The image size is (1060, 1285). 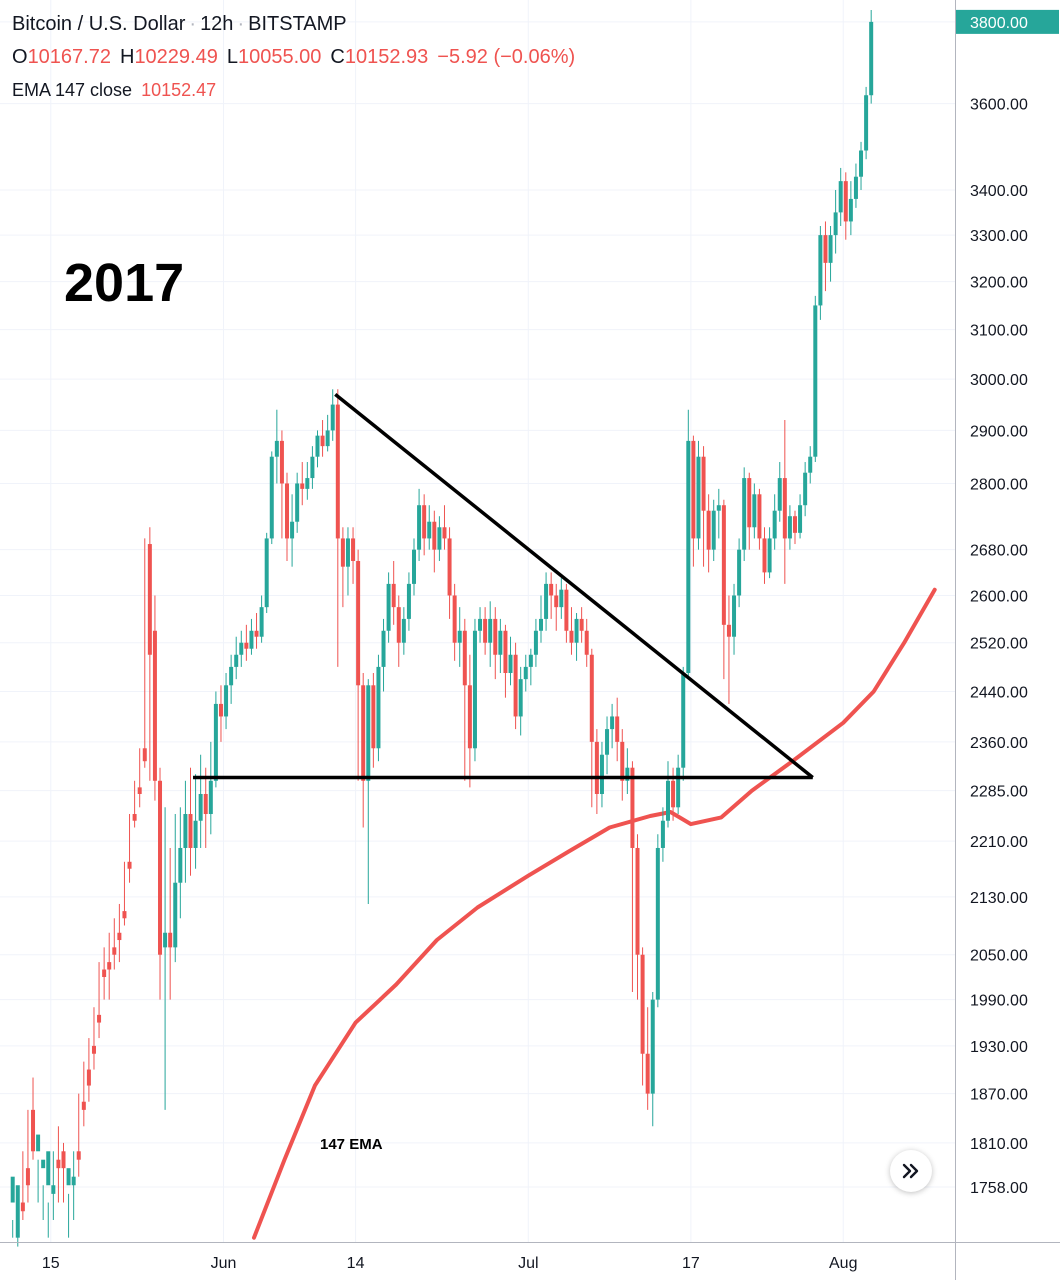 I want to click on y-tick-label: 2900.00, so click(x=999, y=431).